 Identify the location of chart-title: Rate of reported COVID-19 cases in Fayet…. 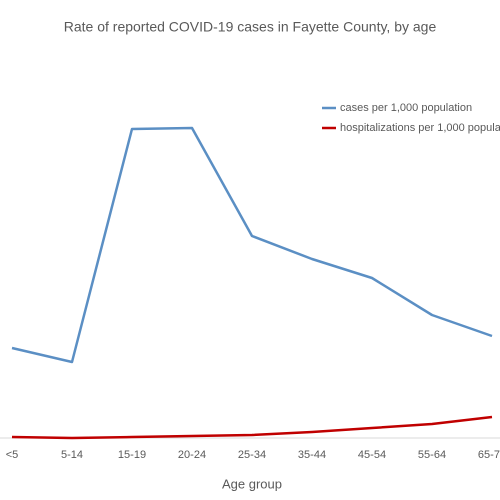
(250, 27).